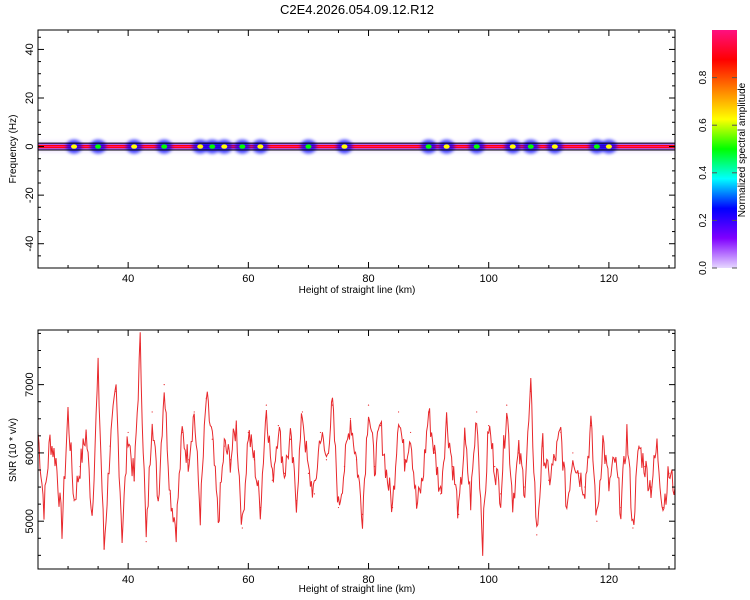 This screenshot has height=600, width=750. What do you see at coordinates (13, 450) in the screenshot?
I see `snr-y-axis-label: SNR (10 * v/v)` at bounding box center [13, 450].